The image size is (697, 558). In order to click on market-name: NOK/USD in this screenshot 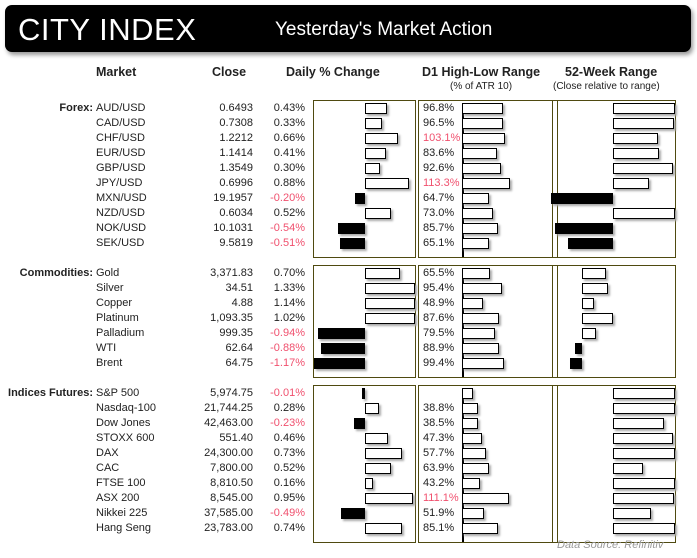, I will do `click(121, 228)`.